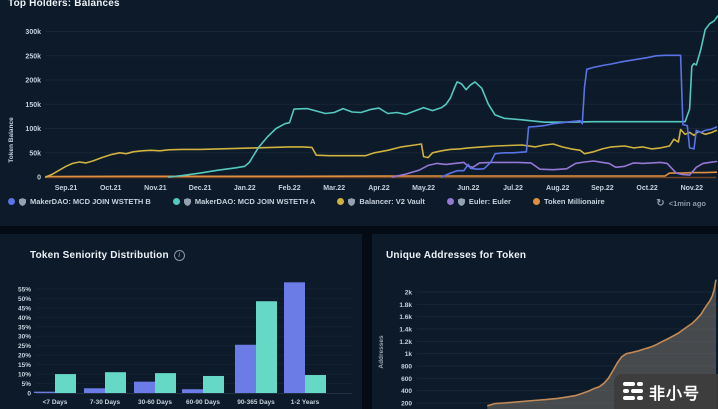 This screenshot has width=718, height=409. Describe the element at coordinates (381, 352) in the screenshot. I see `svg-text: Addresses` at that location.